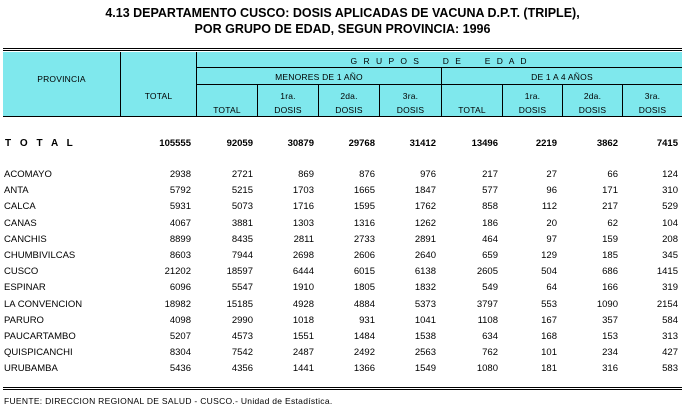 The image size is (685, 409). I want to click on total-cell: 92059, so click(239, 143).